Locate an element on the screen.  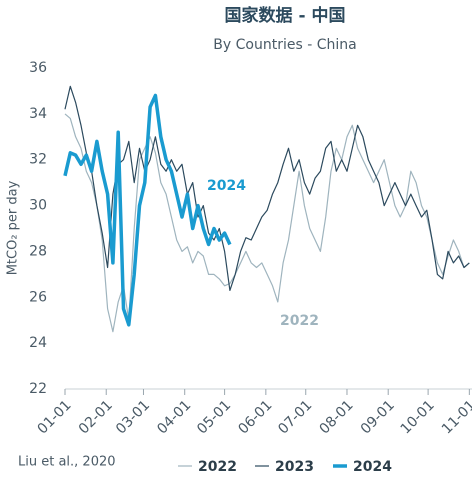
annotation: 2024 is located at coordinates (226, 186).